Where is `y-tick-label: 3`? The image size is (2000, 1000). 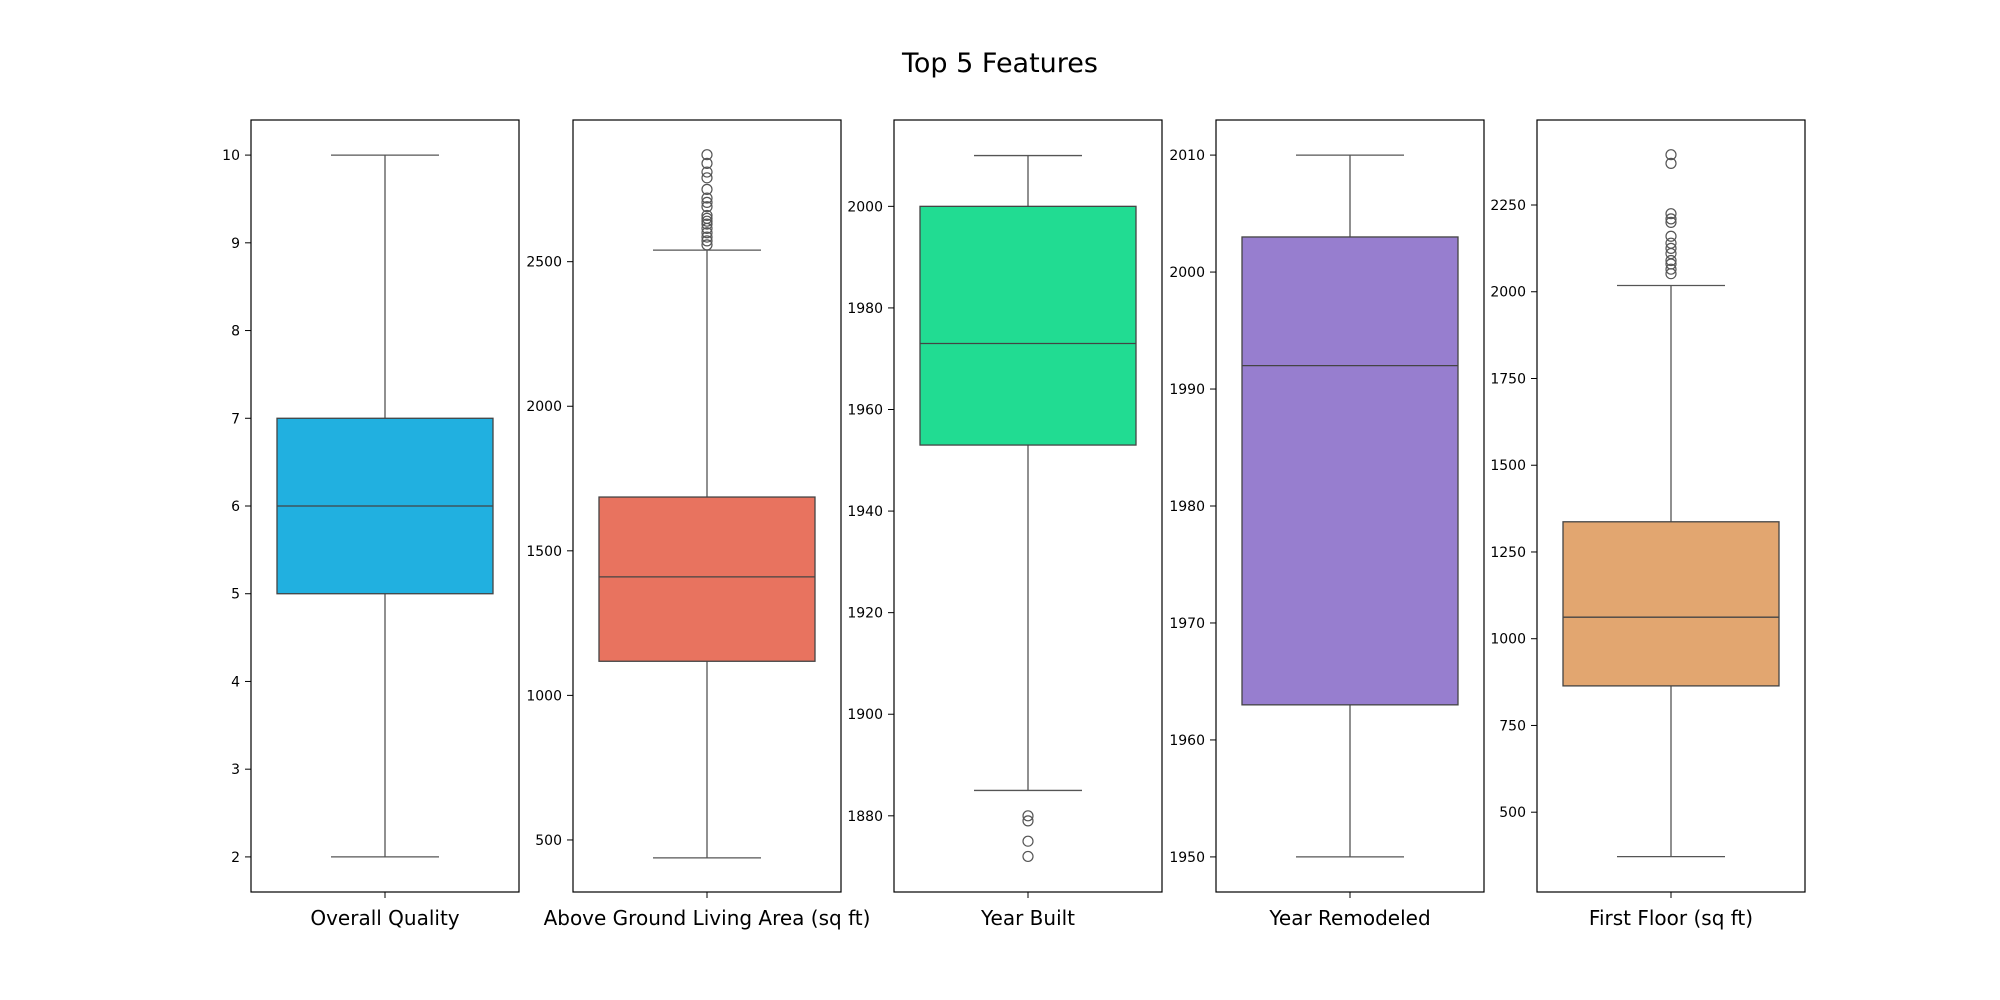 y-tick-label: 3 is located at coordinates (235, 770).